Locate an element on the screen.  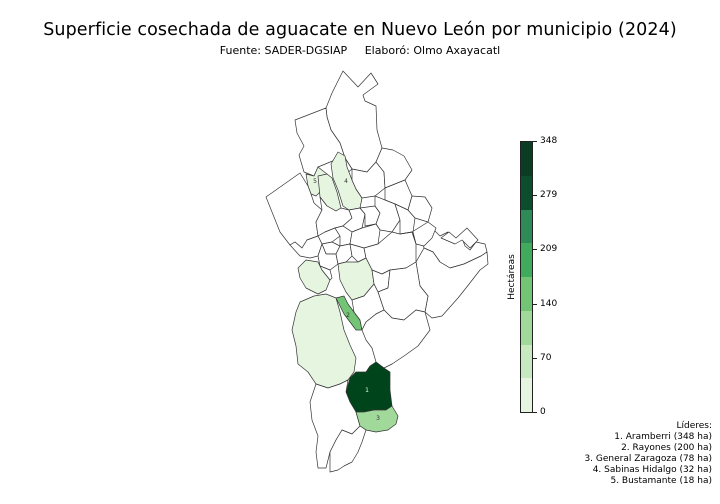
municipality-doctor-coss is located at coordinates (459, 238).